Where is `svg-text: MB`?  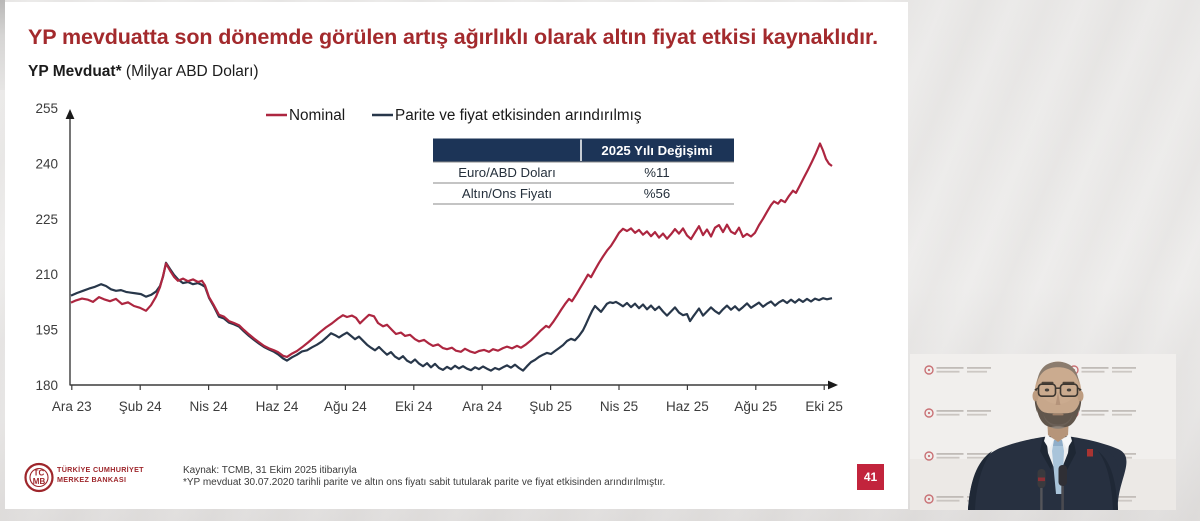
svg-text: MB is located at coordinates (39, 481).